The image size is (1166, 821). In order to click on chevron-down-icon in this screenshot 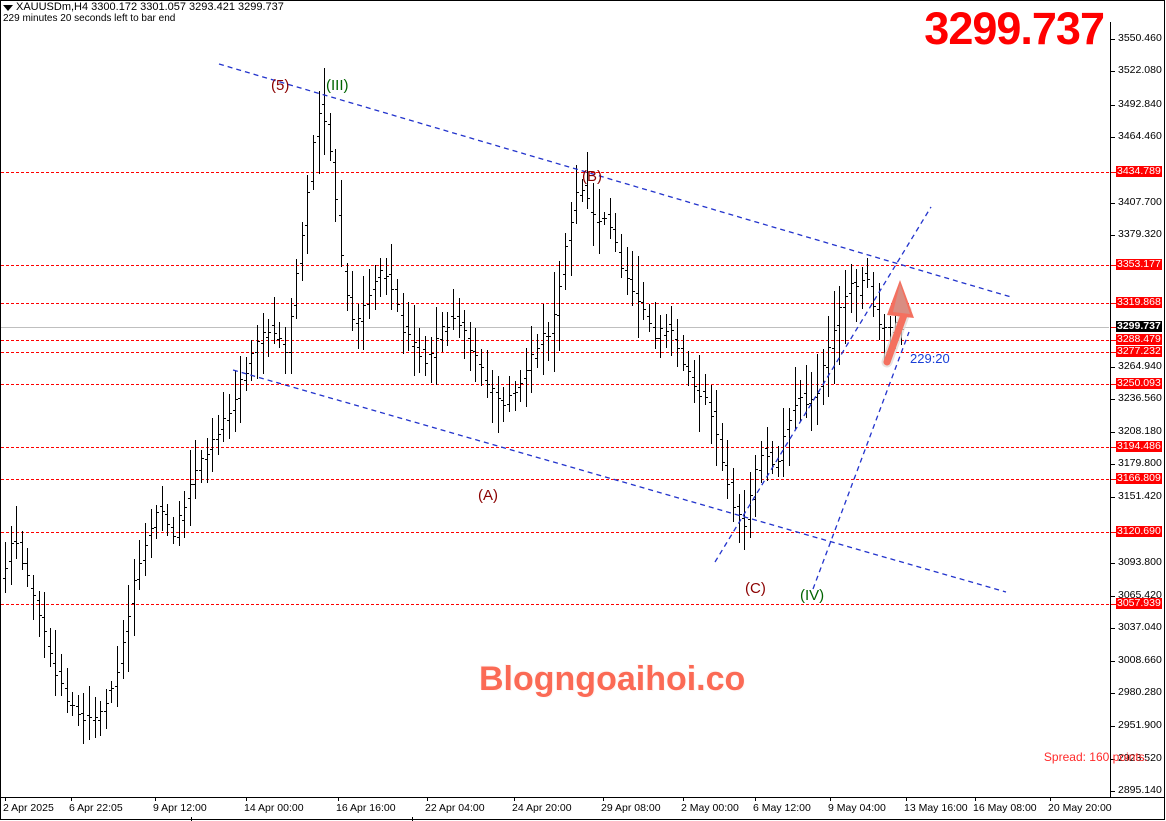, I will do `click(8, 8)`.